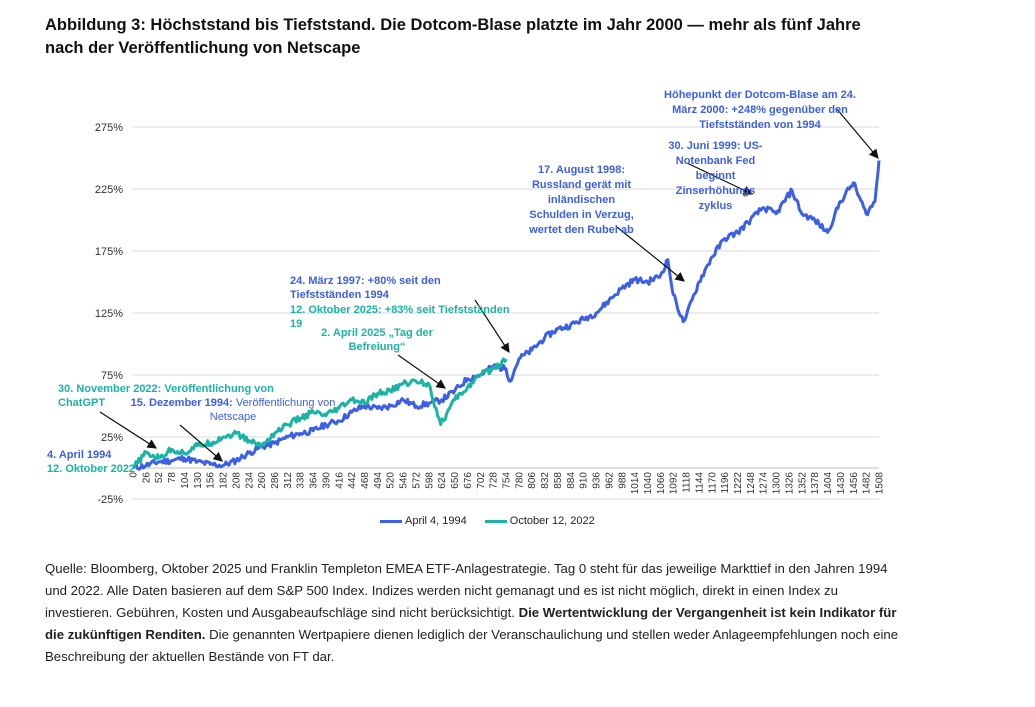 This screenshot has width=1035, height=707. What do you see at coordinates (159, 478) in the screenshot?
I see `x-tick-label: 52` at bounding box center [159, 478].